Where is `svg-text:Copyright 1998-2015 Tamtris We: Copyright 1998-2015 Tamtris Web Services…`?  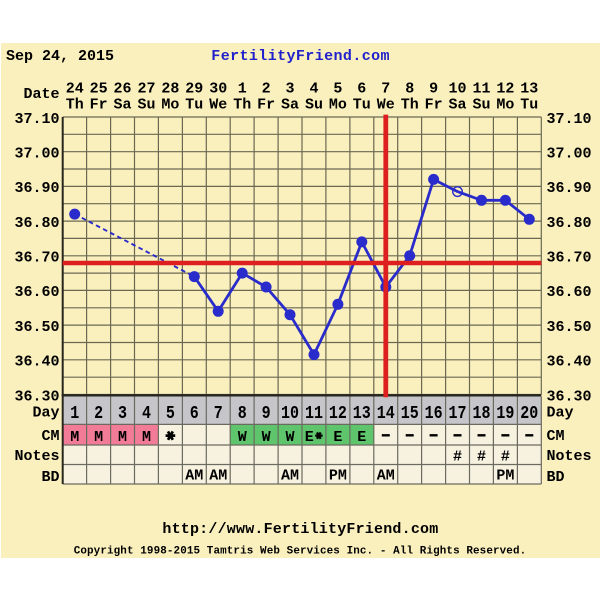 svg-text:Copyright 1998-2015 Tamtris We: Copyright 1998-2015 Tamtris Web Services… is located at coordinates (300, 552).